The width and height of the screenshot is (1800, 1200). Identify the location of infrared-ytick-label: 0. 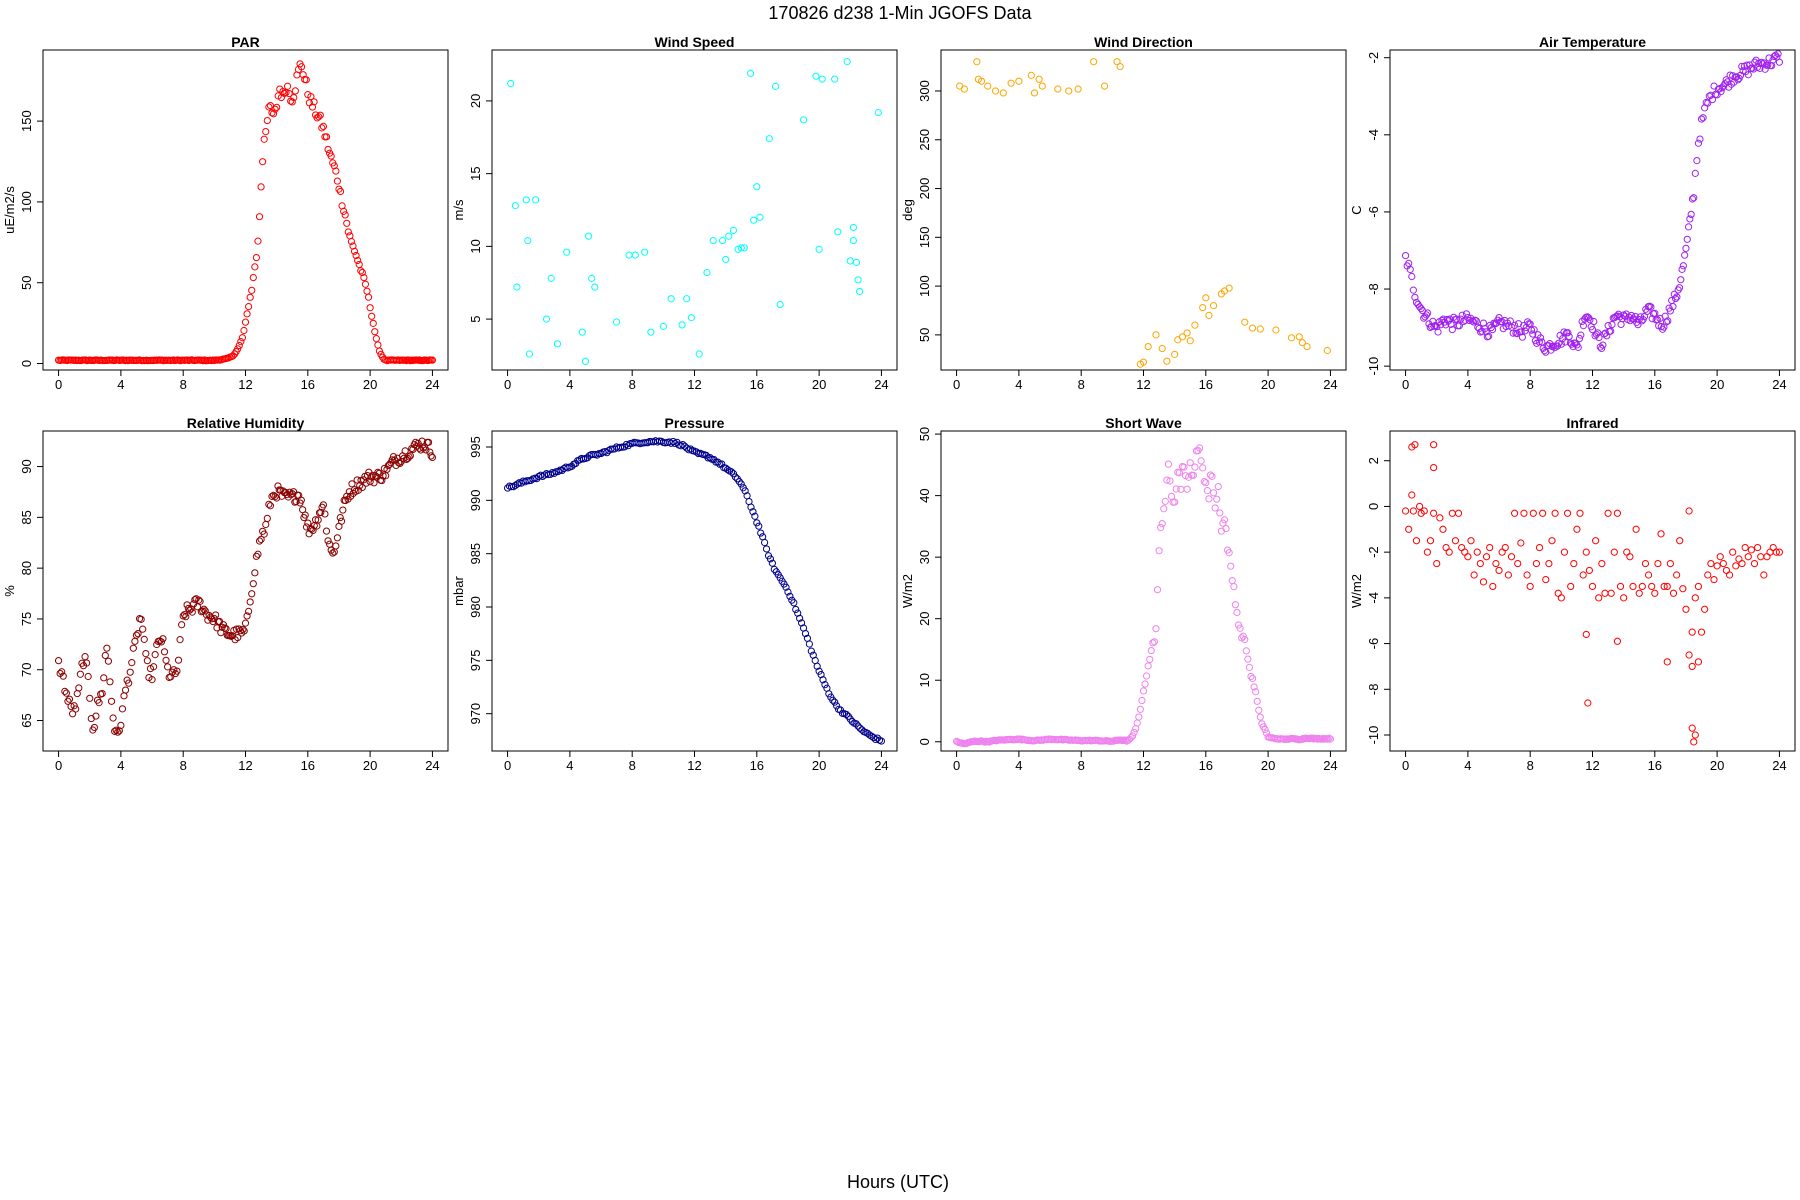
(1373, 506).